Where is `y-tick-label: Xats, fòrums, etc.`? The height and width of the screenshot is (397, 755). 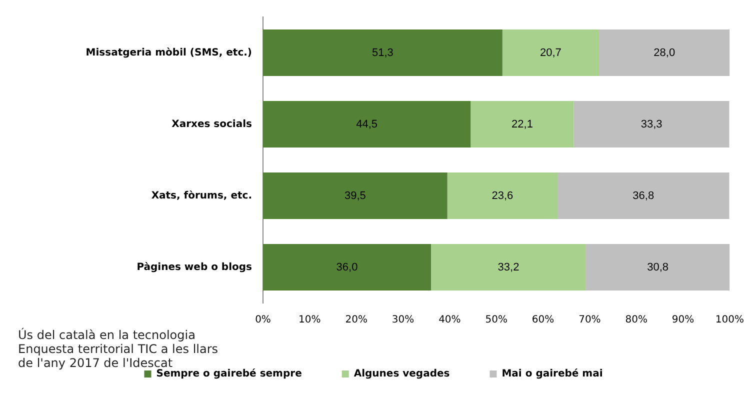 y-tick-label: Xats, fòrums, etc. is located at coordinates (201, 196).